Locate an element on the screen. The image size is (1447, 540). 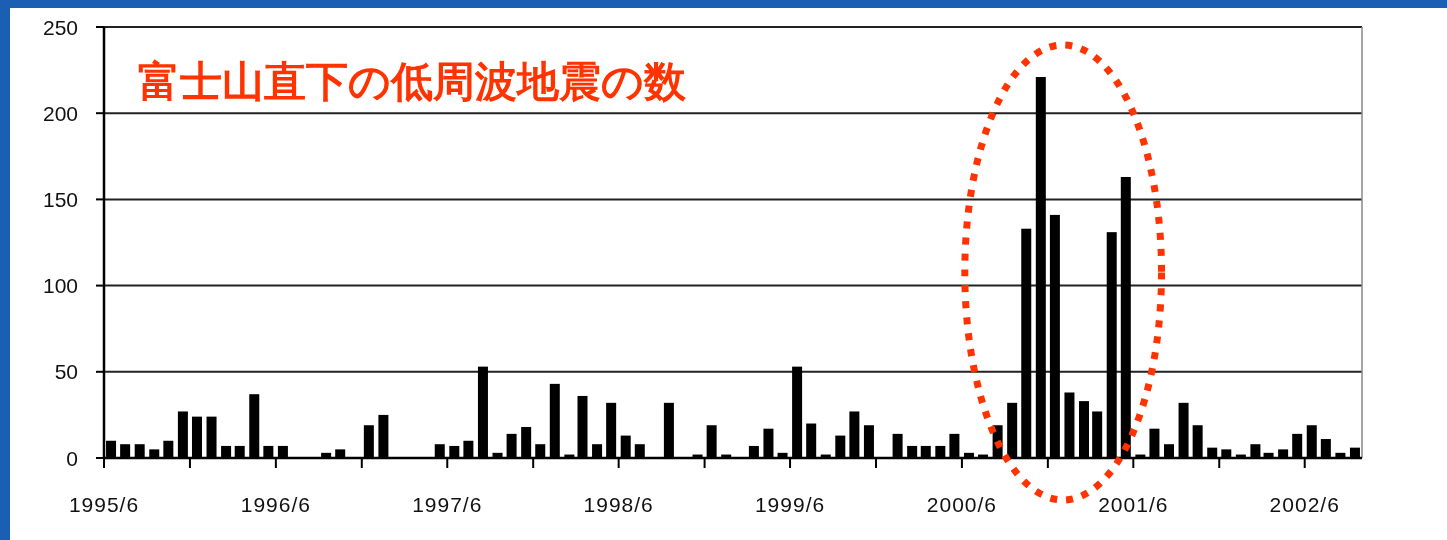
x-tick-label: 2000/6 is located at coordinates (962, 504).